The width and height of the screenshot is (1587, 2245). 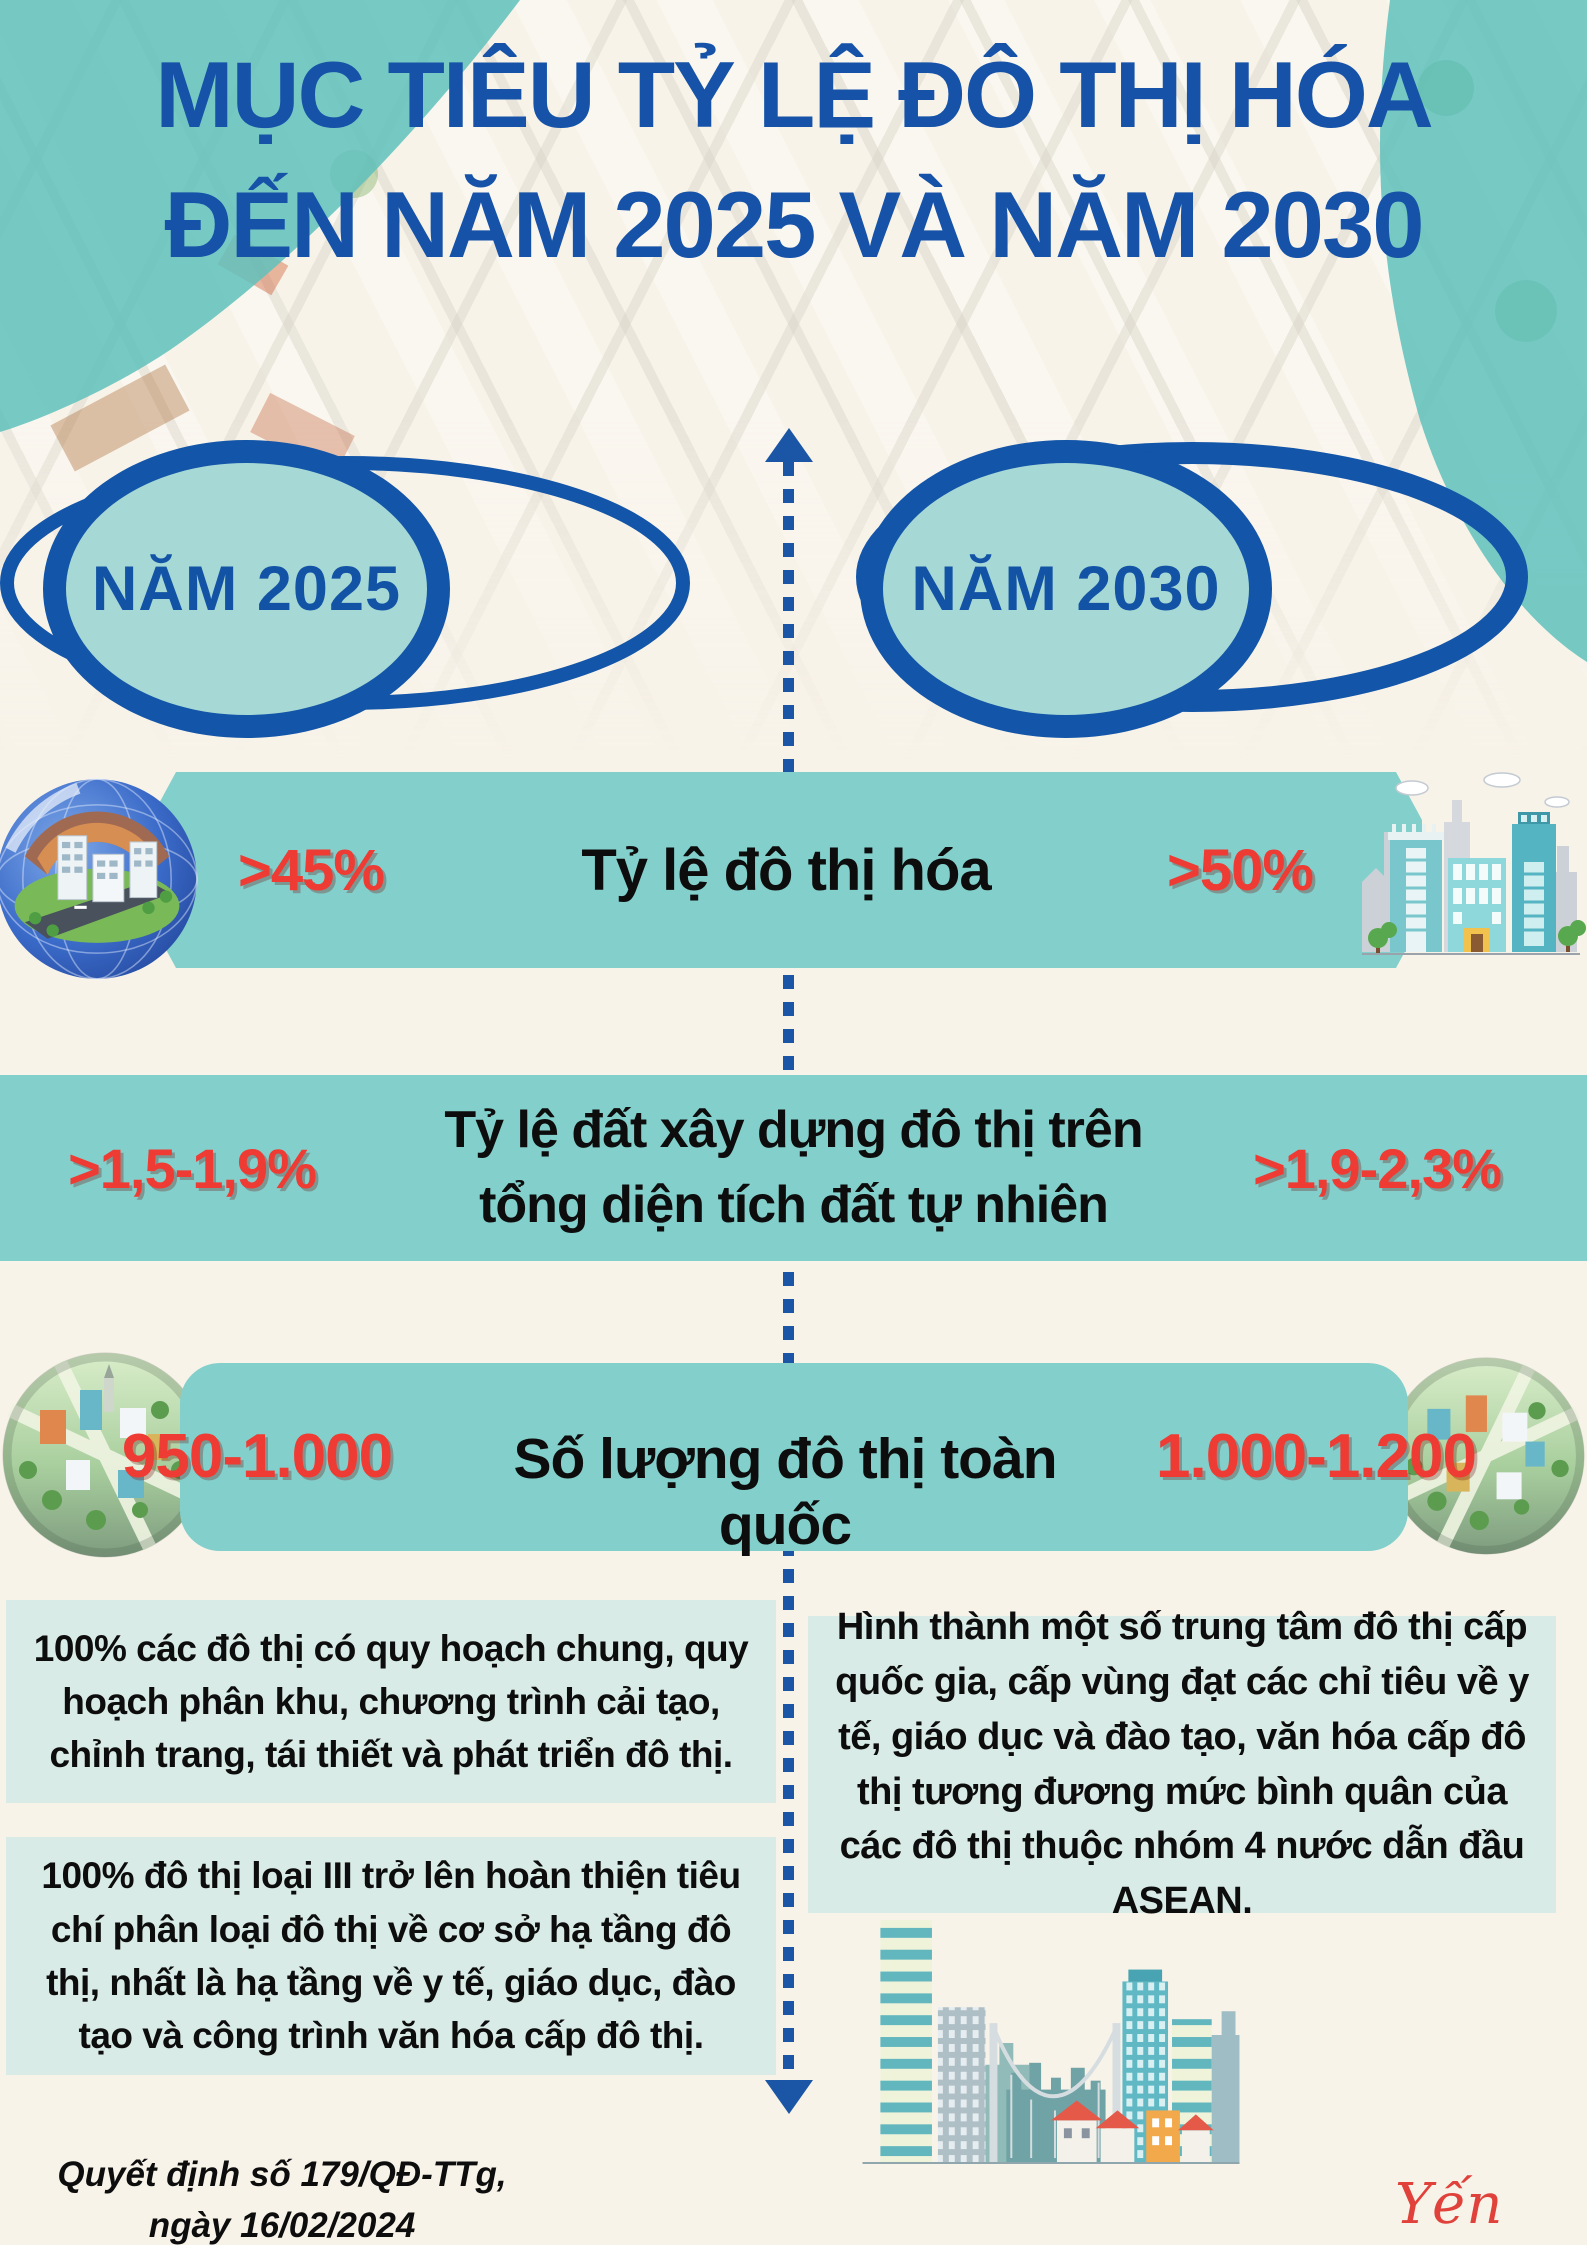 I want to click on value-2025-land-ratio: >1,5-1,9%, so click(x=192, y=1168).